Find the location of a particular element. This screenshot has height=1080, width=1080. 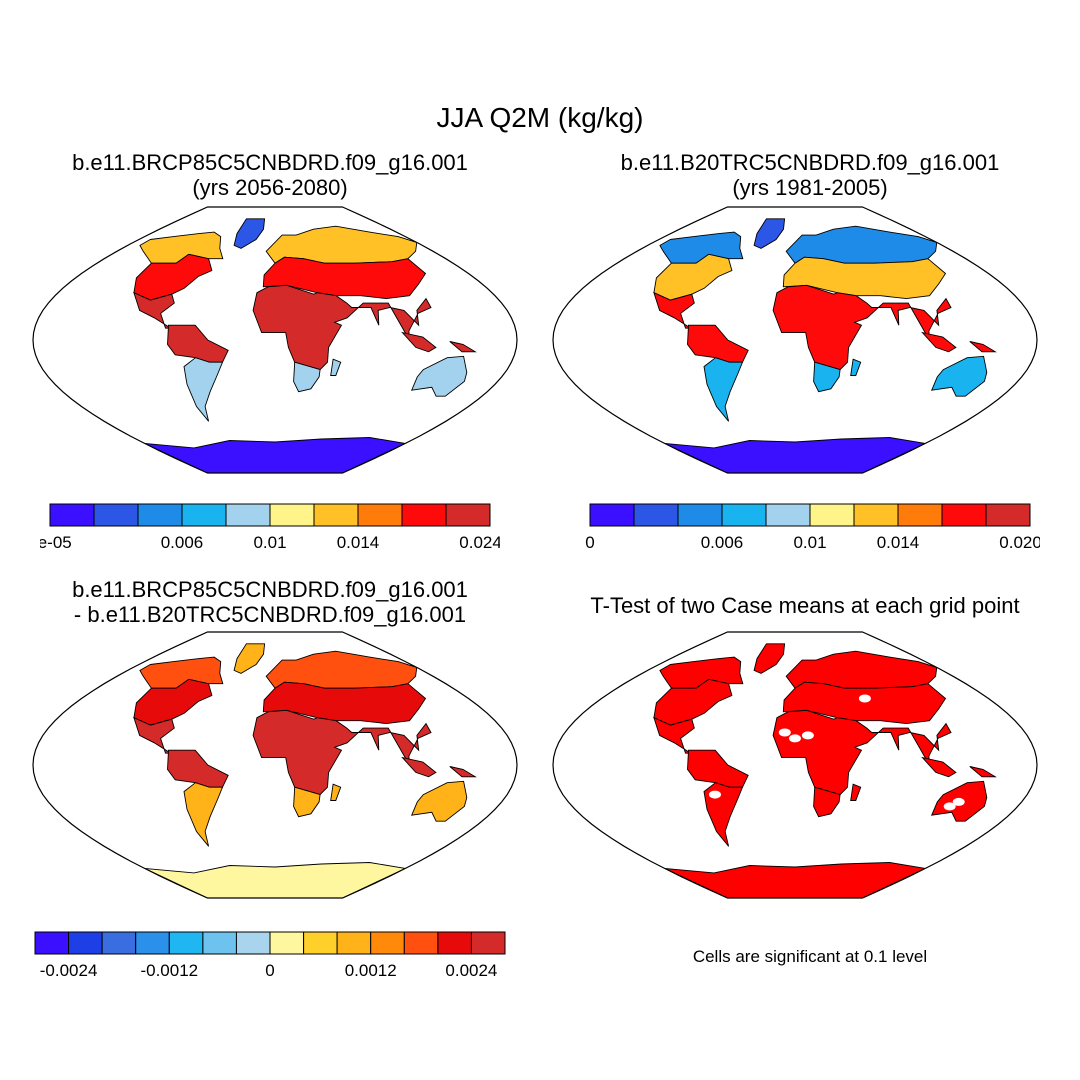

colorbar-difference: -0.0024 -0.0012 0 0.0012 0.0024 is located at coordinates (270, 955).